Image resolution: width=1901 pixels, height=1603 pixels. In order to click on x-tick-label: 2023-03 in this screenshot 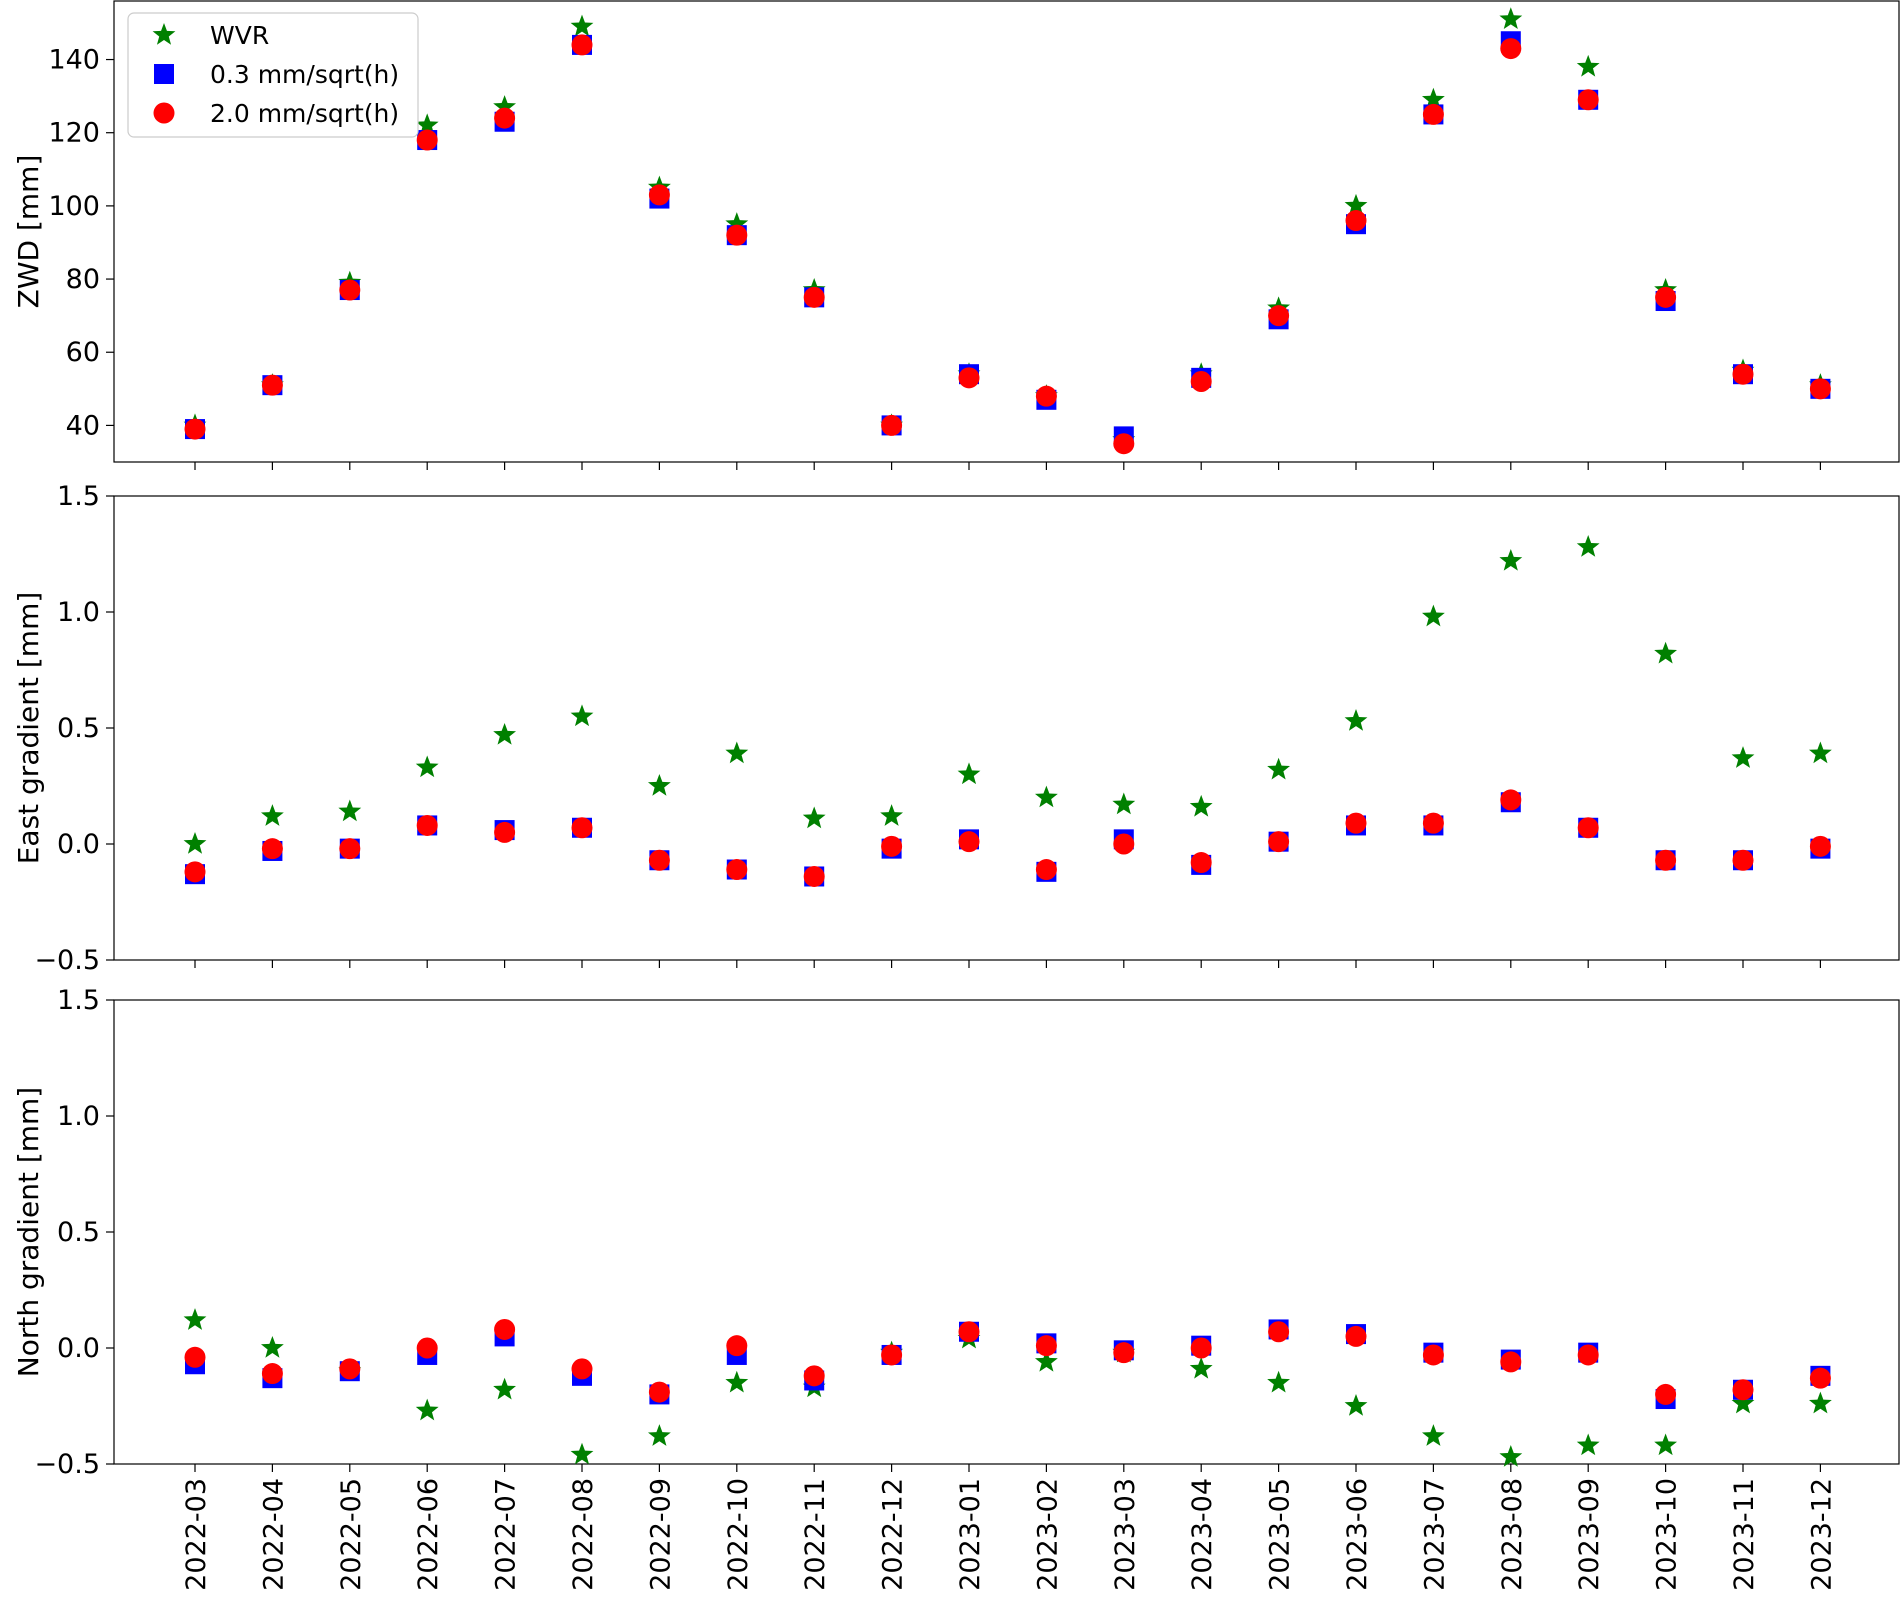, I will do `click(1125, 1534)`.